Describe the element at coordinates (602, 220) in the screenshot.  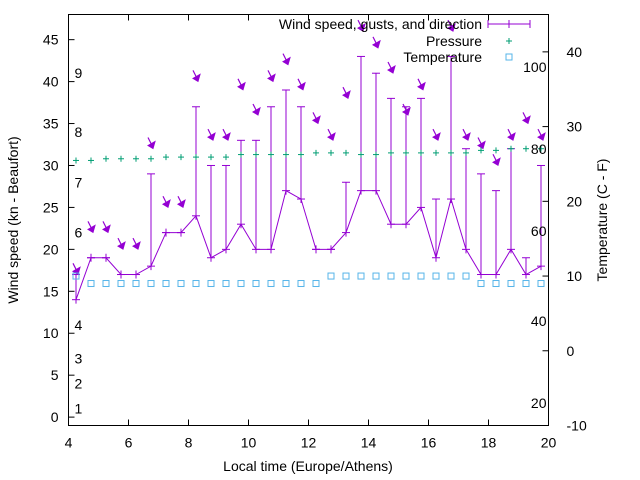
I see `y-axis-right-label: Temperature (C - F)` at that location.